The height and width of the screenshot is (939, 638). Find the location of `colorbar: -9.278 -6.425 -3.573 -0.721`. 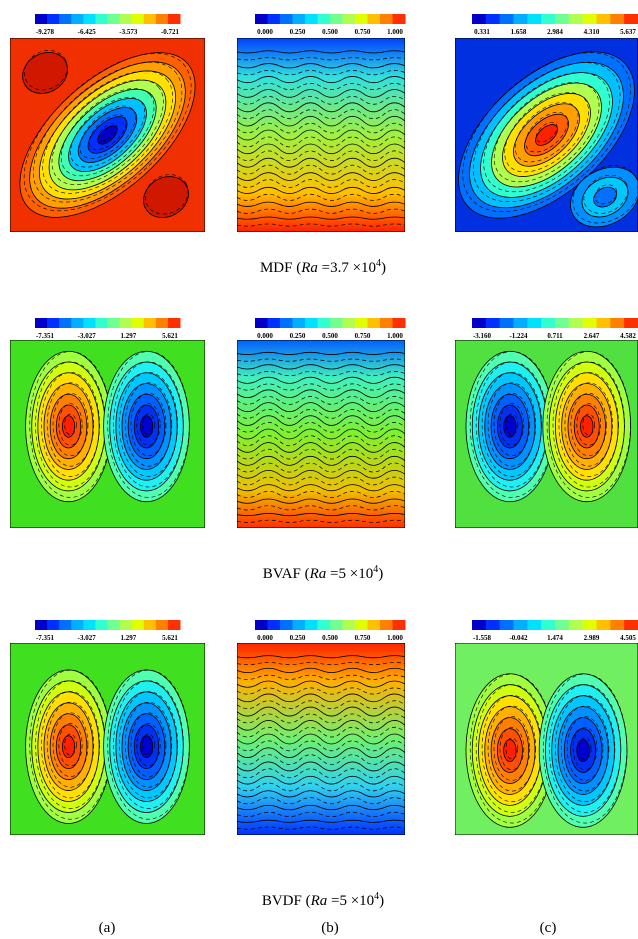

colorbar: -9.278 -6.425 -3.573 -0.721 is located at coordinates (108, 25).